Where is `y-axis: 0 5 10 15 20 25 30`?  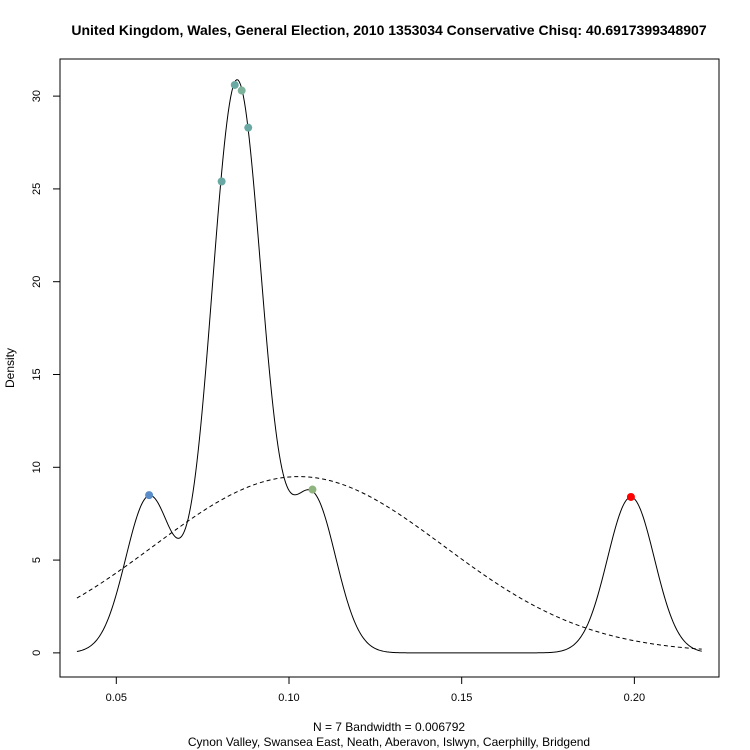
y-axis: 0 5 10 15 20 25 30 is located at coordinates (46, 373).